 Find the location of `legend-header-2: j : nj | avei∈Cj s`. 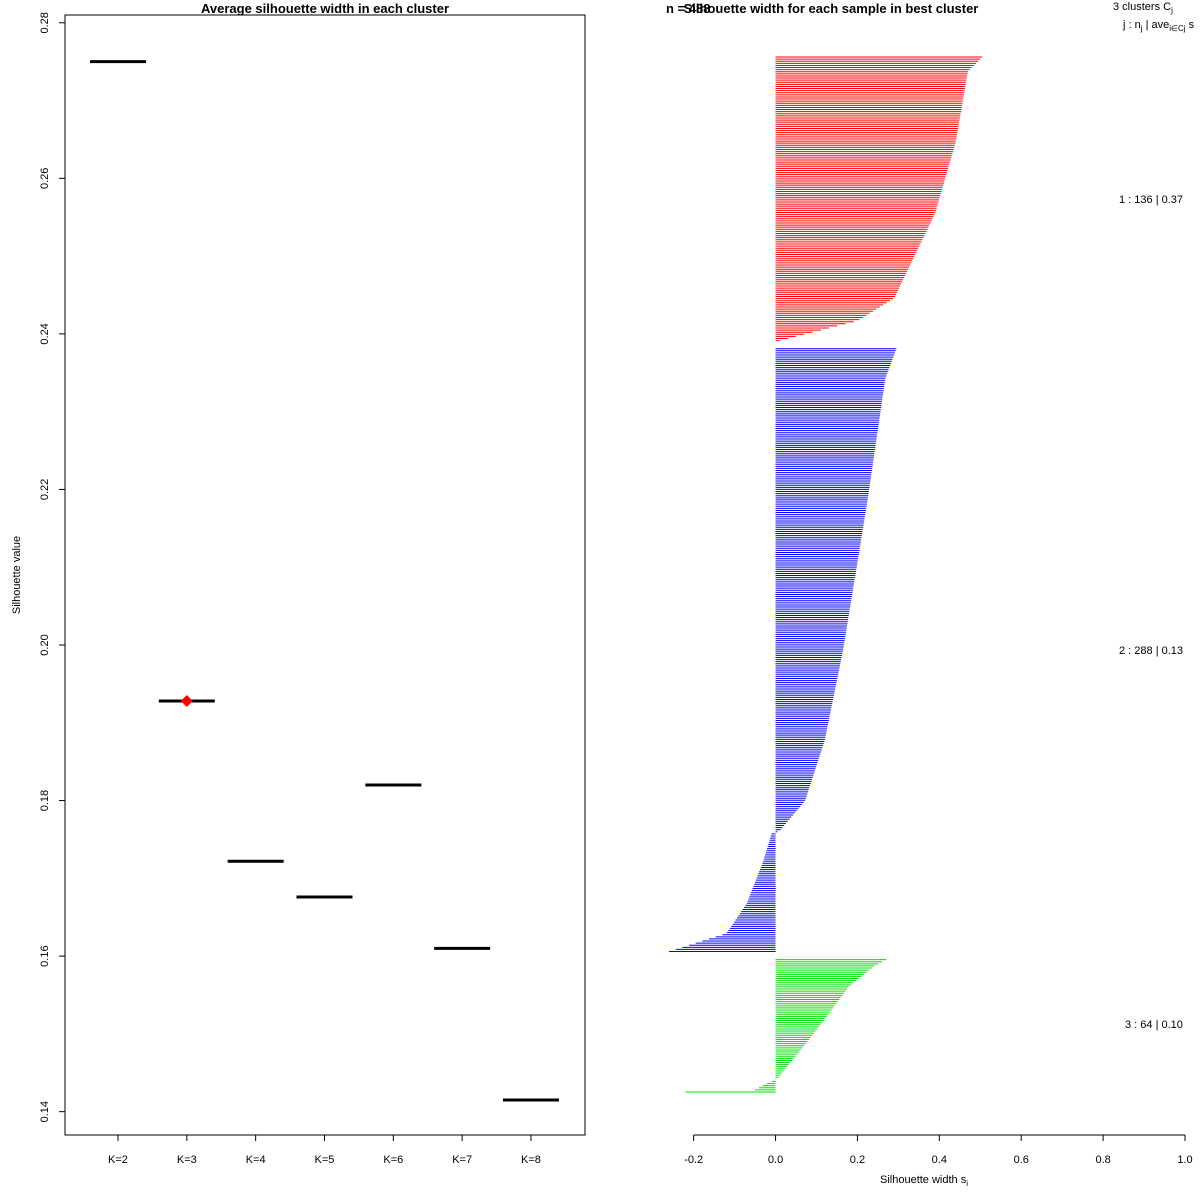

legend-header-2: j : nj | avei∈Cj s is located at coordinates (1158, 26).